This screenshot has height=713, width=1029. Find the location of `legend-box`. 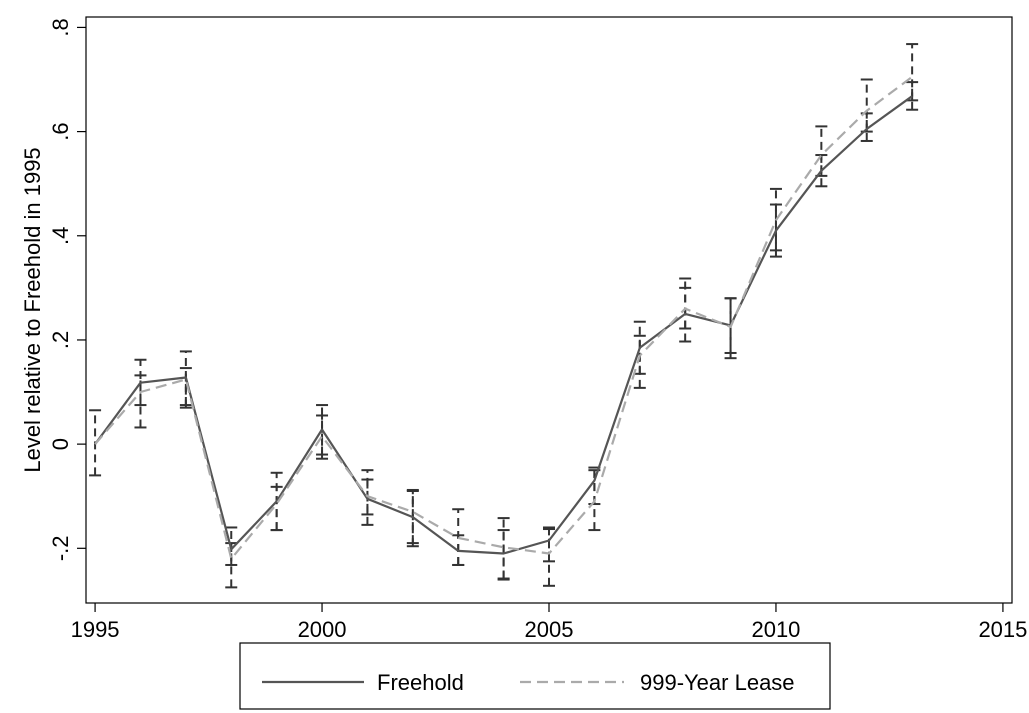

legend-box is located at coordinates (535, 676).